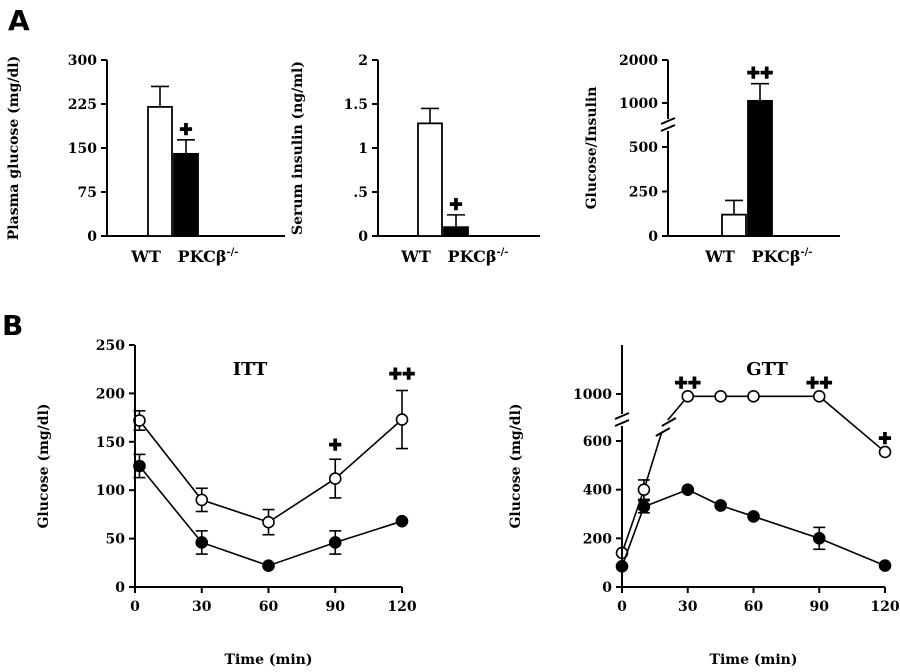  What do you see at coordinates (185, 129) in the screenshot?
I see `glucose-significance-mark: ✚` at bounding box center [185, 129].